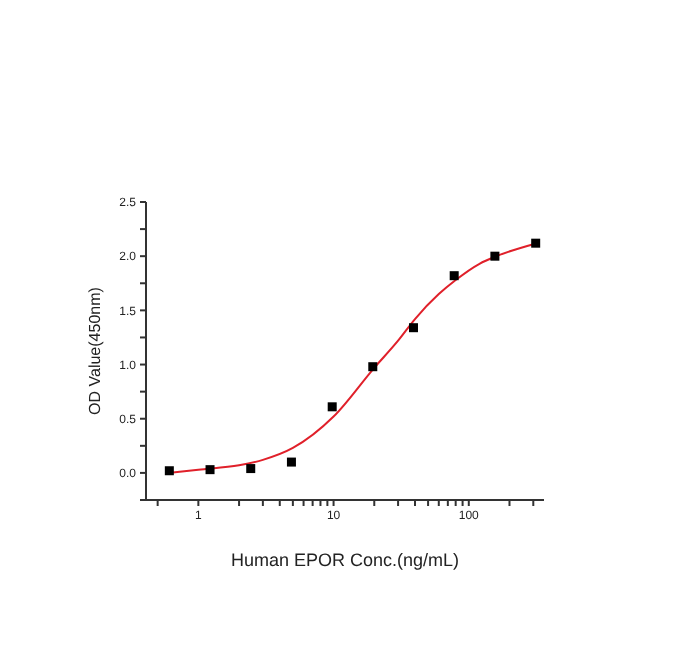 The image size is (698, 672). Describe the element at coordinates (345, 560) in the screenshot. I see `x-axis-title: Human EPOR Conc.(ng/mL)` at that location.